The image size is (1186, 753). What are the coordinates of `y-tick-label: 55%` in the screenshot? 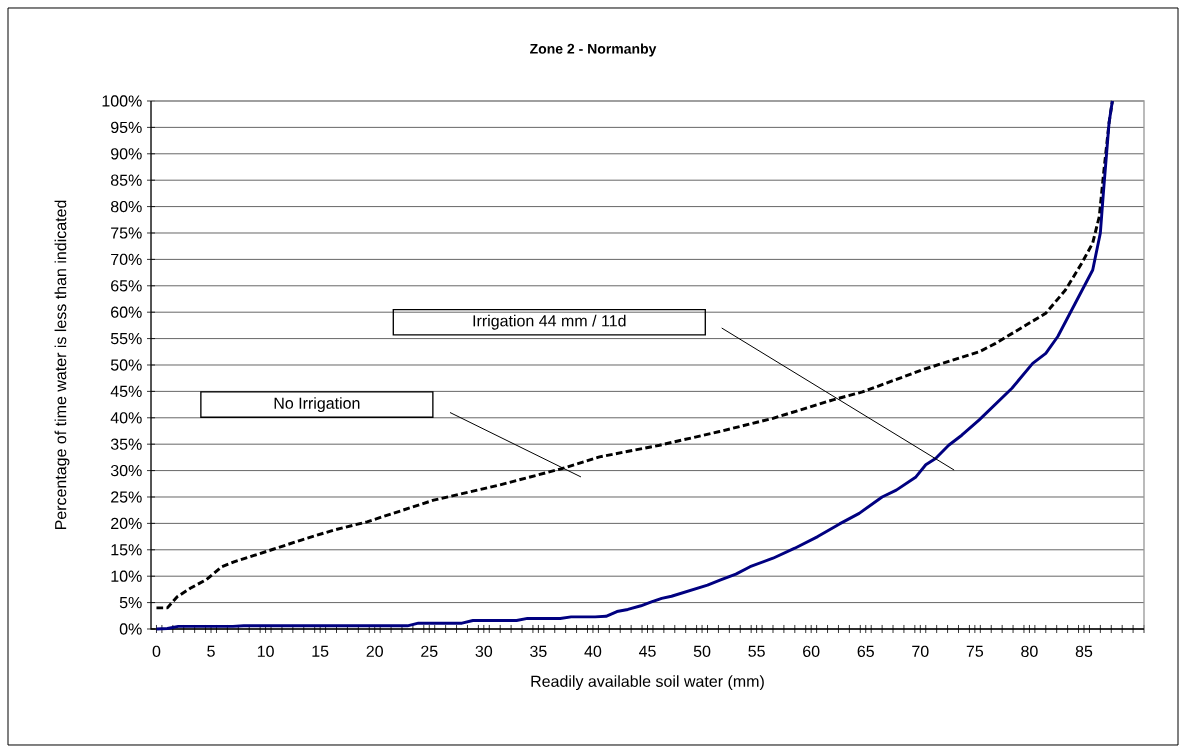 It's located at (126, 338).